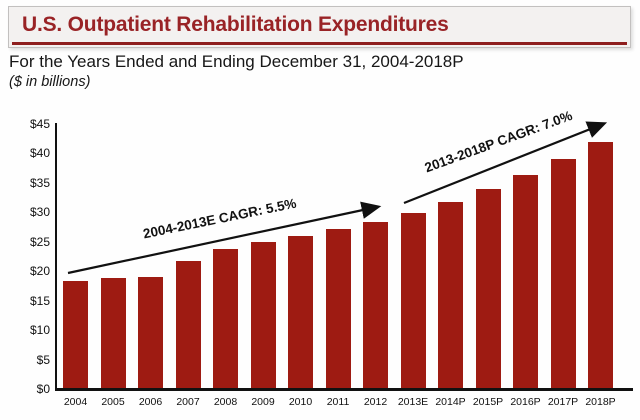 The width and height of the screenshot is (640, 420). What do you see at coordinates (75, 402) in the screenshot?
I see `x-tick-label: 2004` at bounding box center [75, 402].